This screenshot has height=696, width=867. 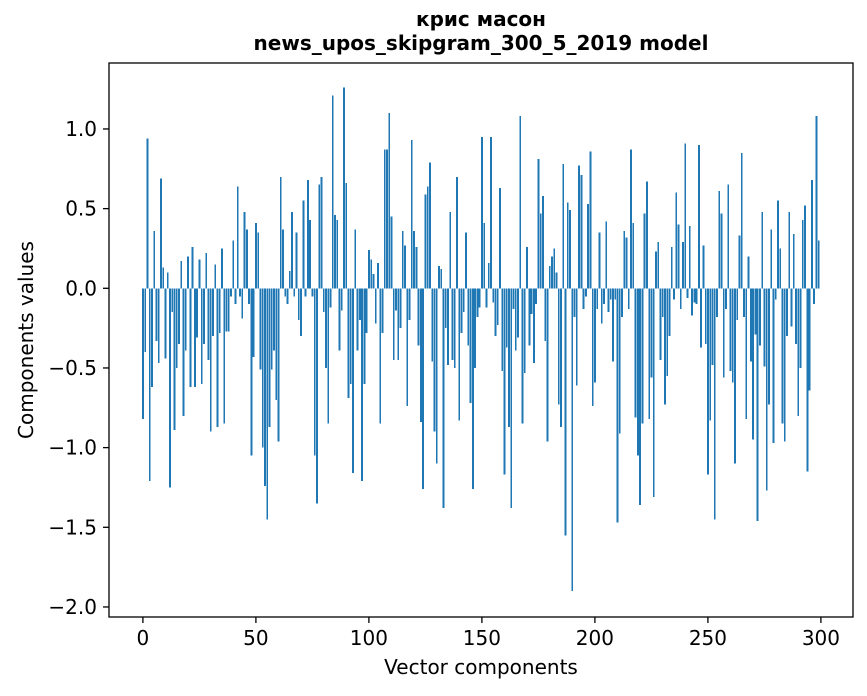 What do you see at coordinates (72, 607) in the screenshot?
I see `y-tick-label: −2.0` at bounding box center [72, 607].